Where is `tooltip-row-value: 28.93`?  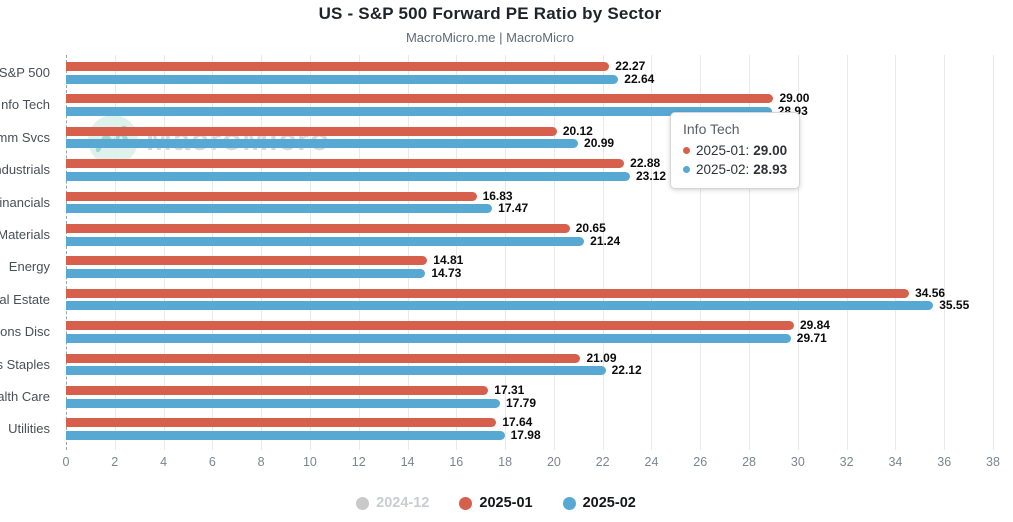
tooltip-row-value: 28.93 is located at coordinates (770, 169).